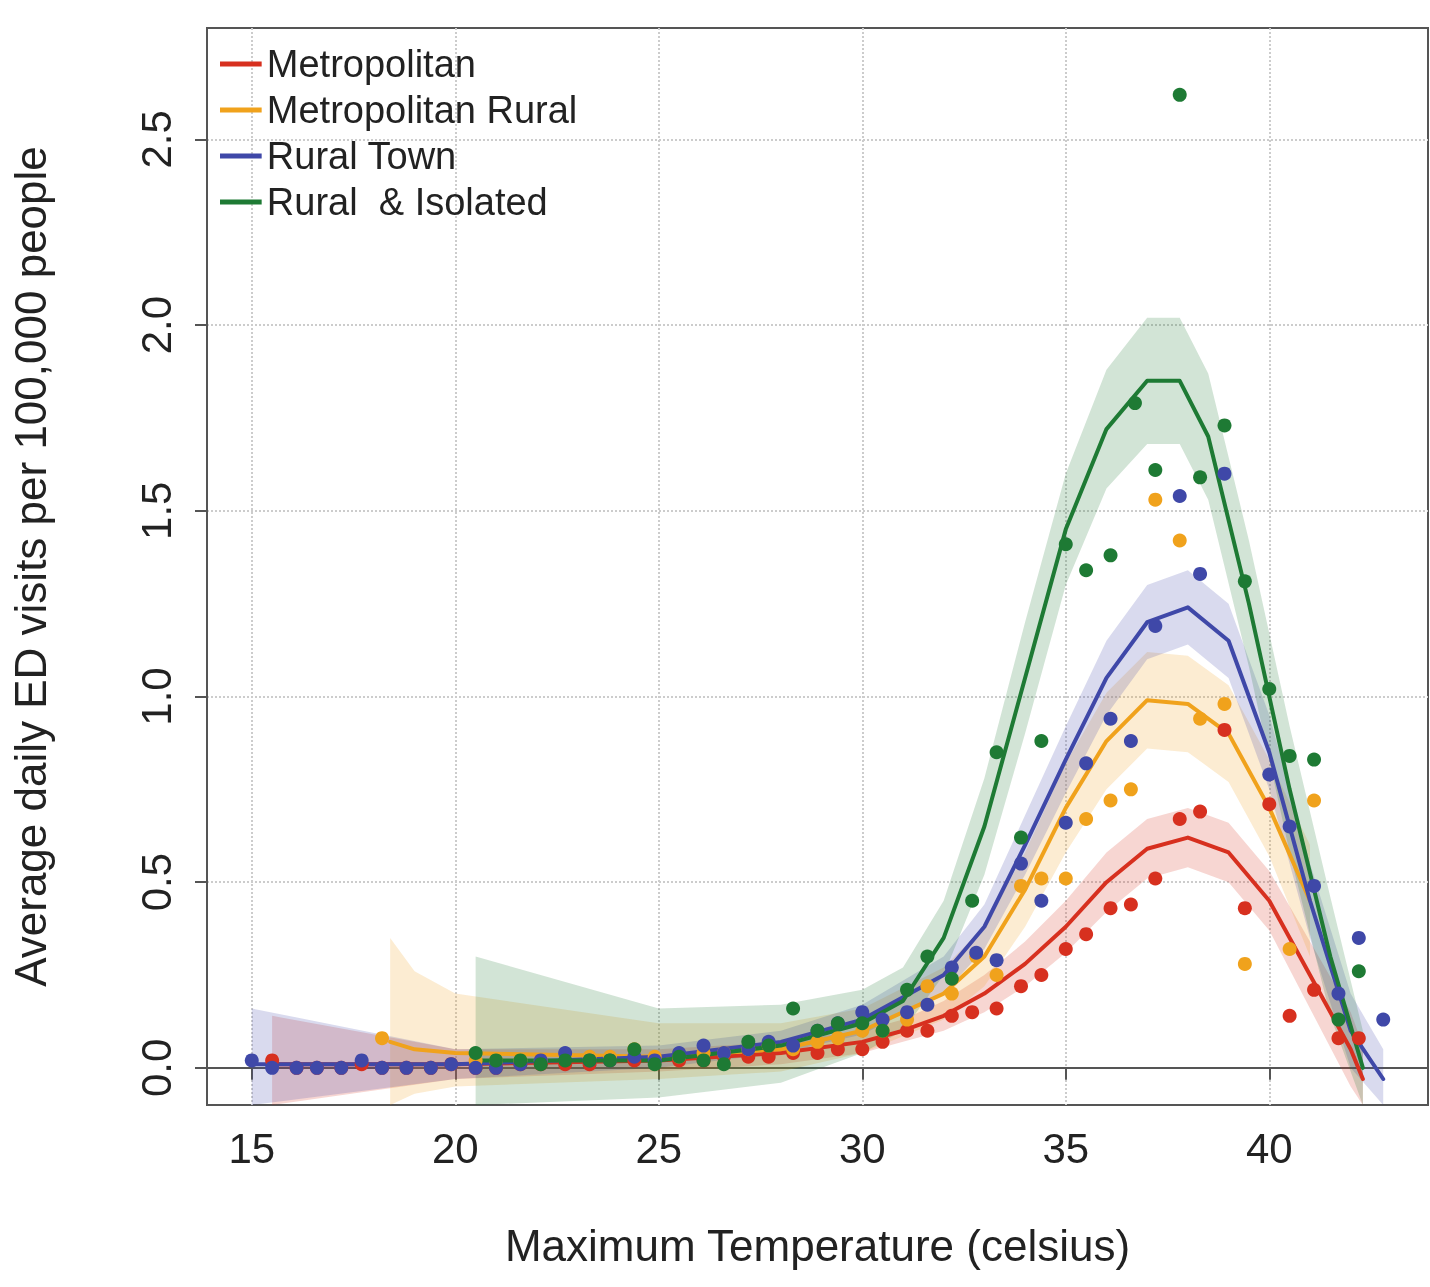  What do you see at coordinates (156, 882) in the screenshot?
I see `y-tick-label: 0.5` at bounding box center [156, 882].